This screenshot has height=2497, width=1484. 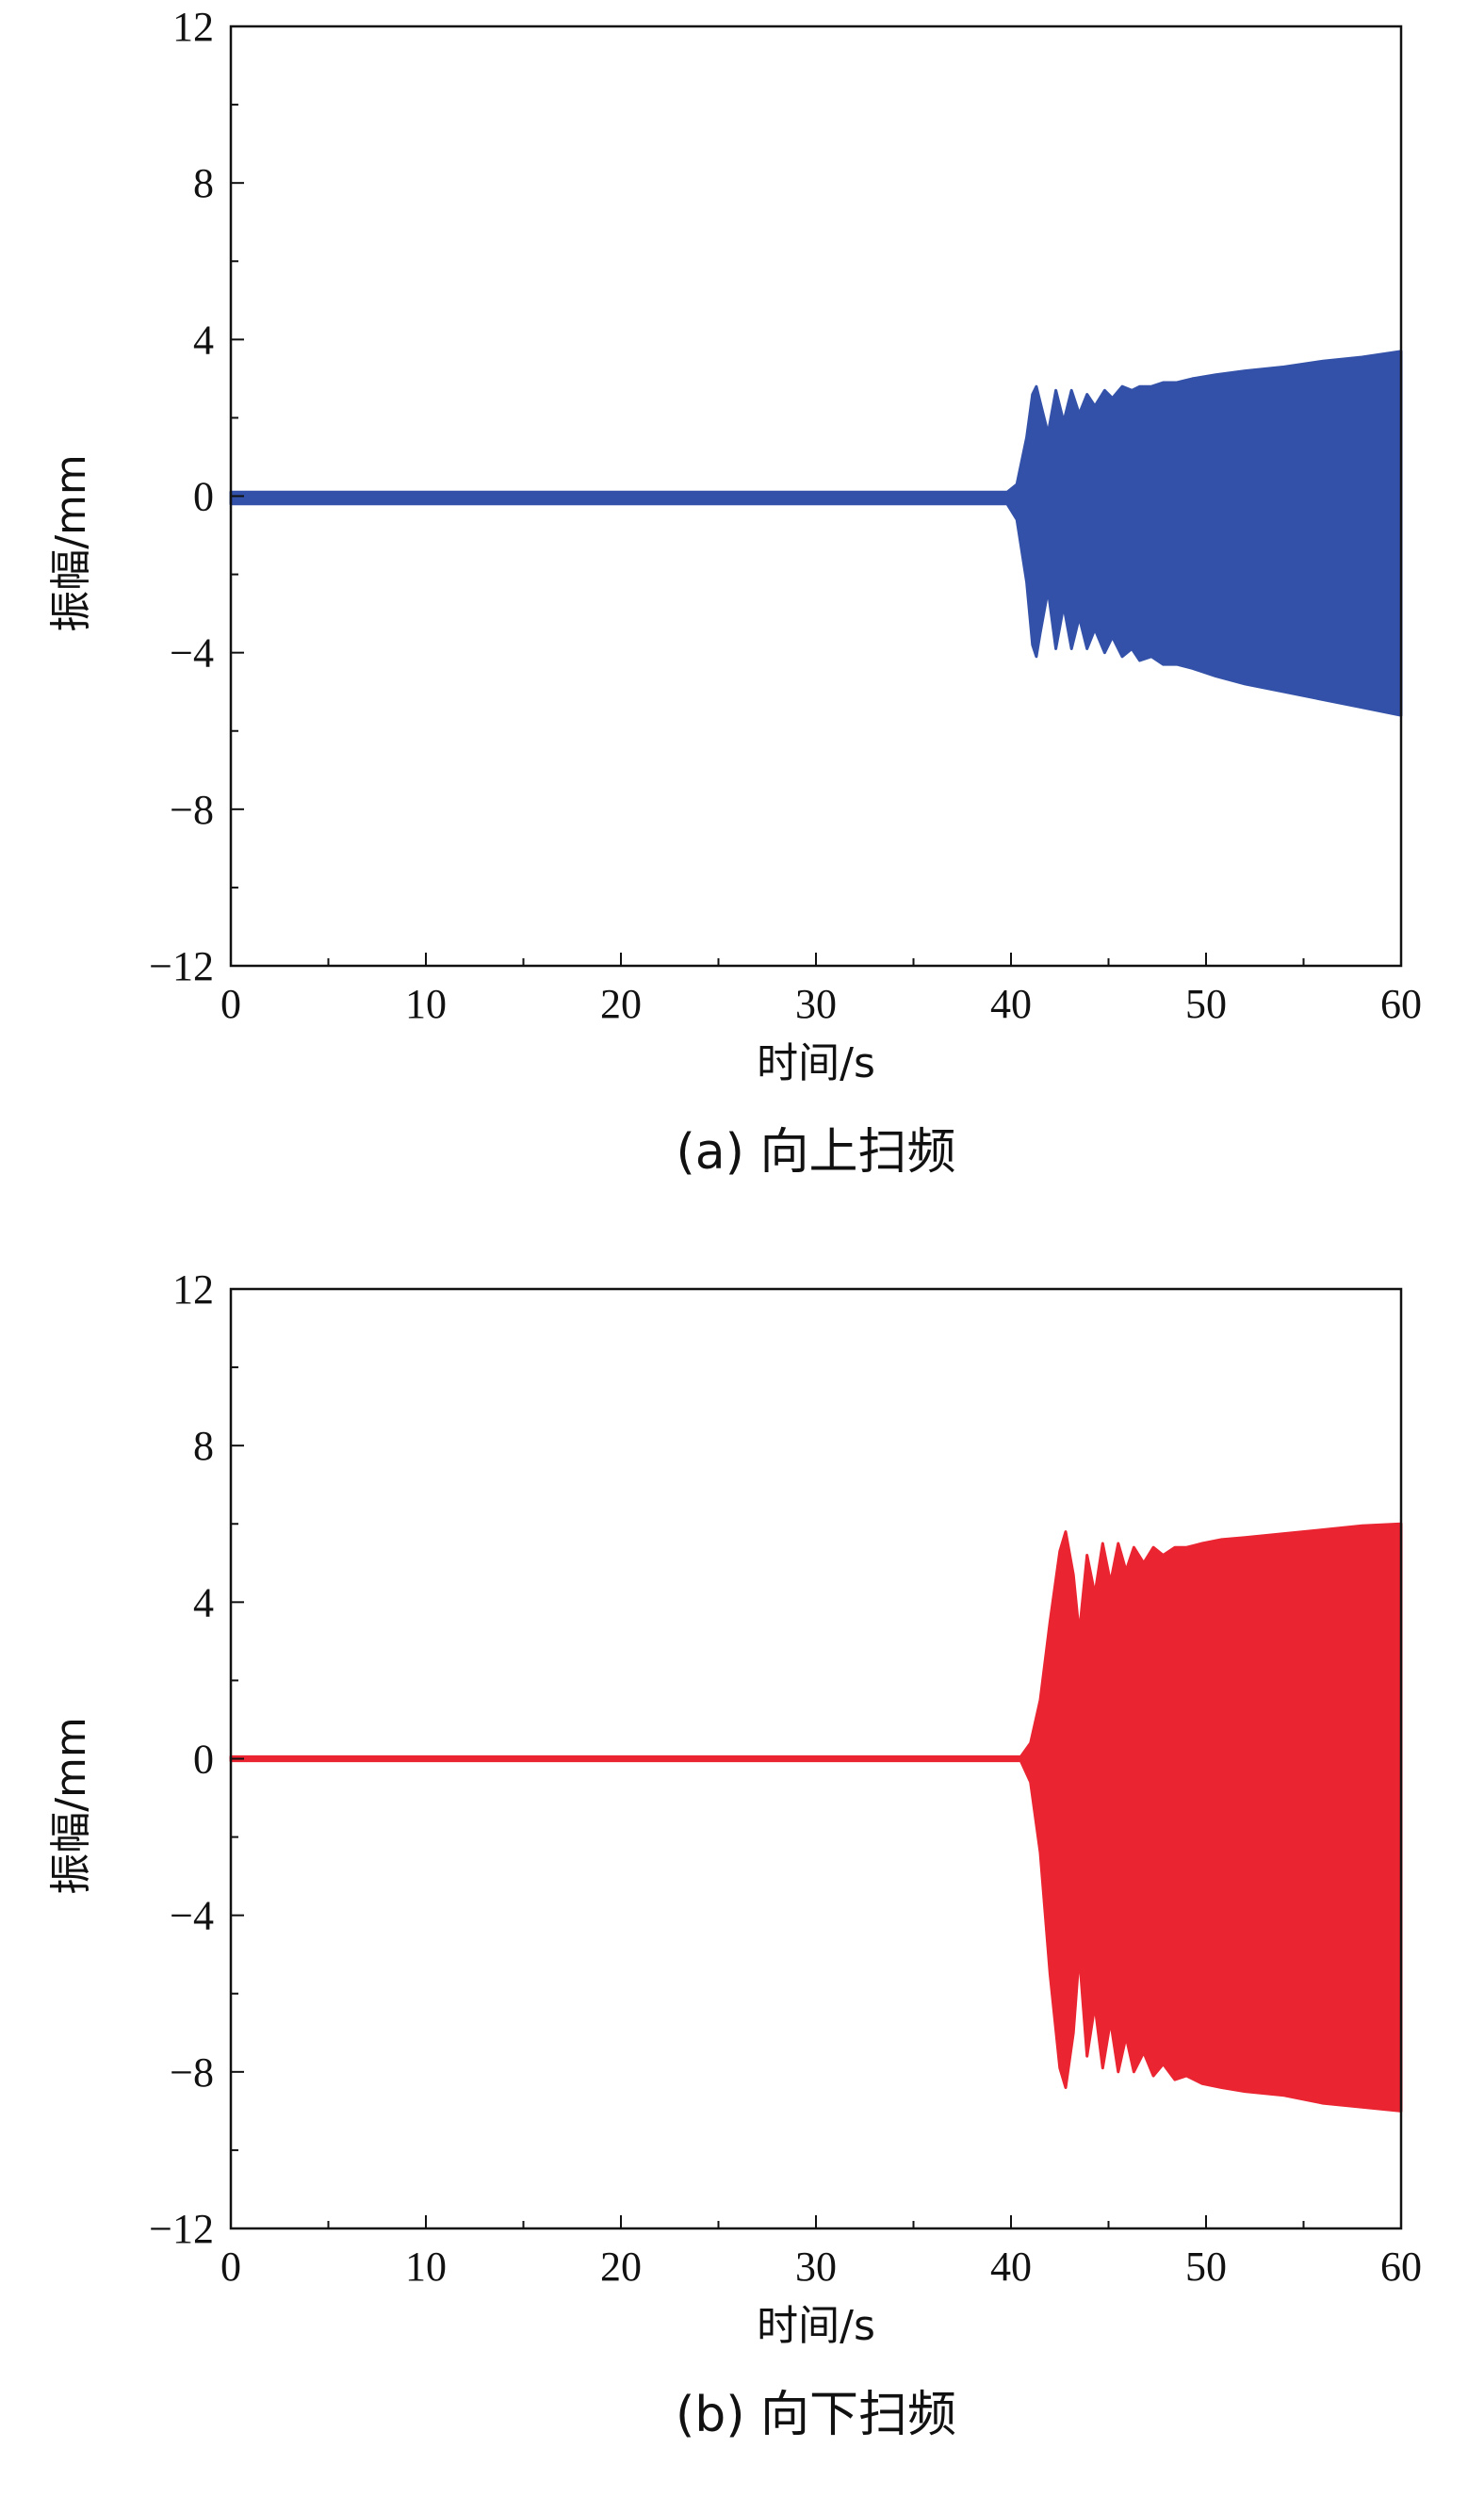 What do you see at coordinates (816, 2415) in the screenshot?
I see `panel-caption: (b) 向下扫频` at bounding box center [816, 2415].